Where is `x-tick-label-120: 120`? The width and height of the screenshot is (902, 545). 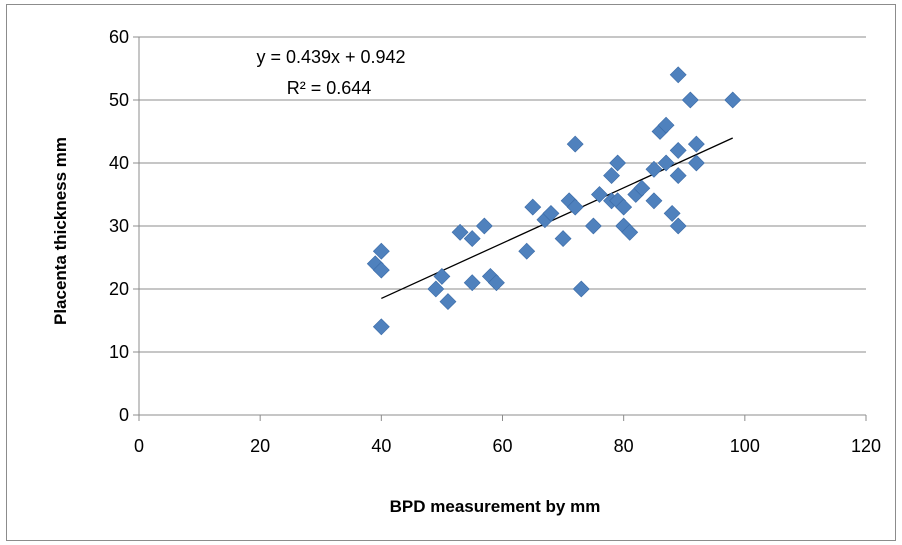 x-tick-label-120: 120 is located at coordinates (866, 446).